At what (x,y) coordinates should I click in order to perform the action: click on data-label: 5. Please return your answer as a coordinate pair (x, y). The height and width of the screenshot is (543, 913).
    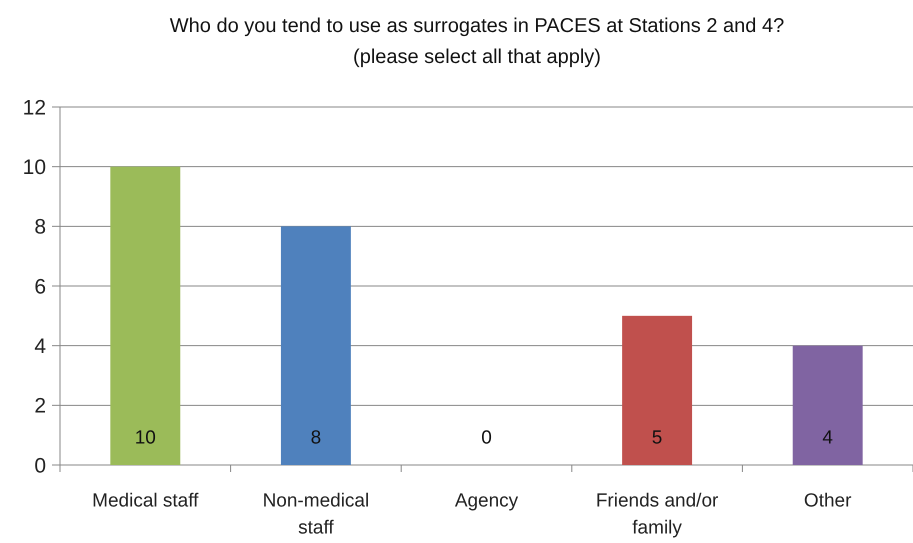
    Looking at the image, I should click on (657, 438).